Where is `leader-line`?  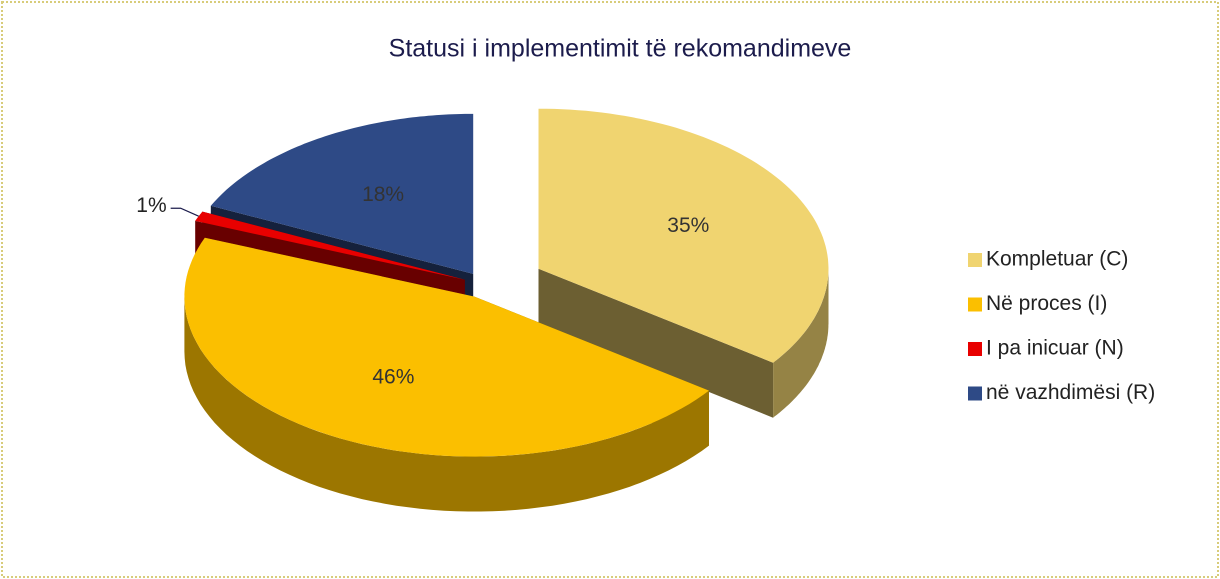 leader-line is located at coordinates (184, 212).